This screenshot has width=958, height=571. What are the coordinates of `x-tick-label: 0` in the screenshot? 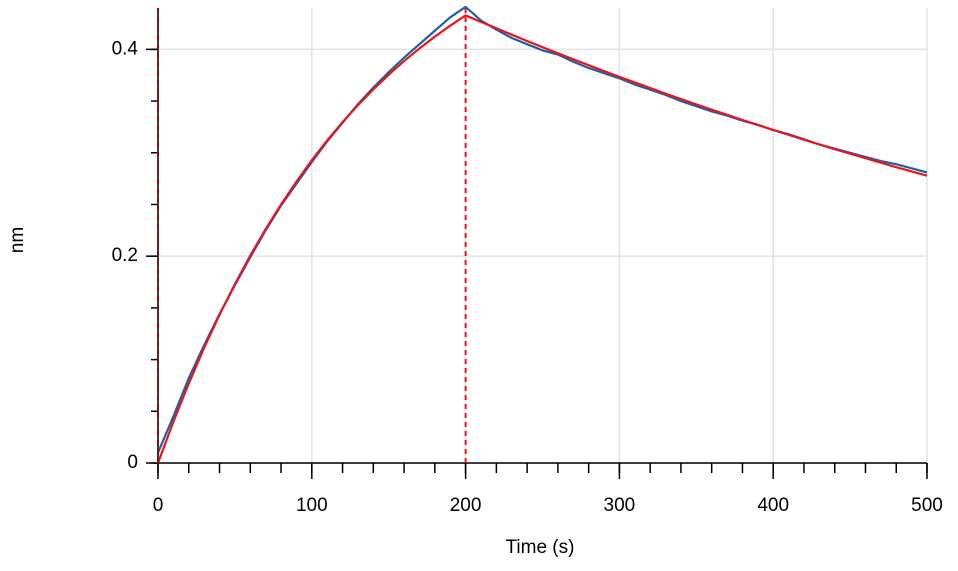 It's located at (158, 505).